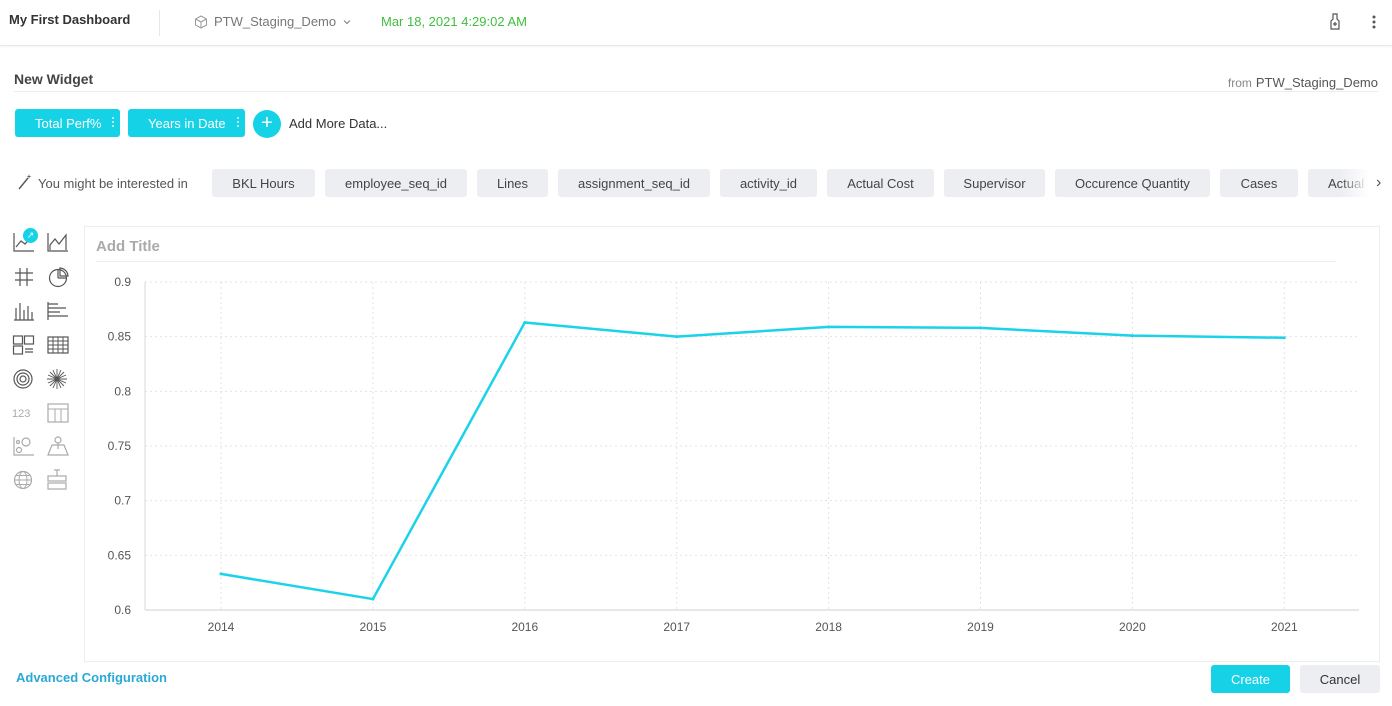 This screenshot has height=706, width=1392. Describe the element at coordinates (1358, 183) in the screenshot. I see `suggestions-fade` at that location.